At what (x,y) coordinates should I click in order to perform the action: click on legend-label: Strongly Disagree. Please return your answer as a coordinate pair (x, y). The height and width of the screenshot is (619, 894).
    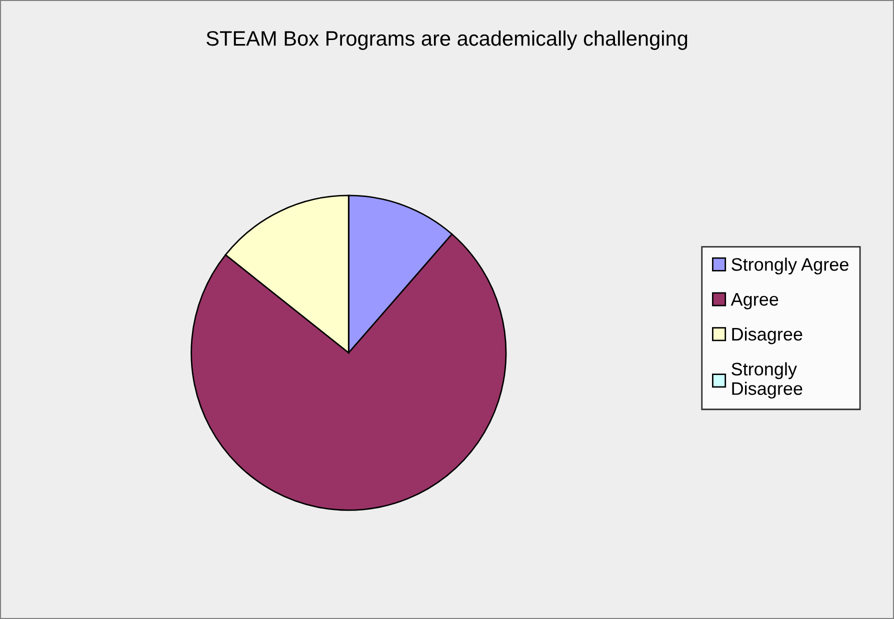
    Looking at the image, I should click on (767, 380).